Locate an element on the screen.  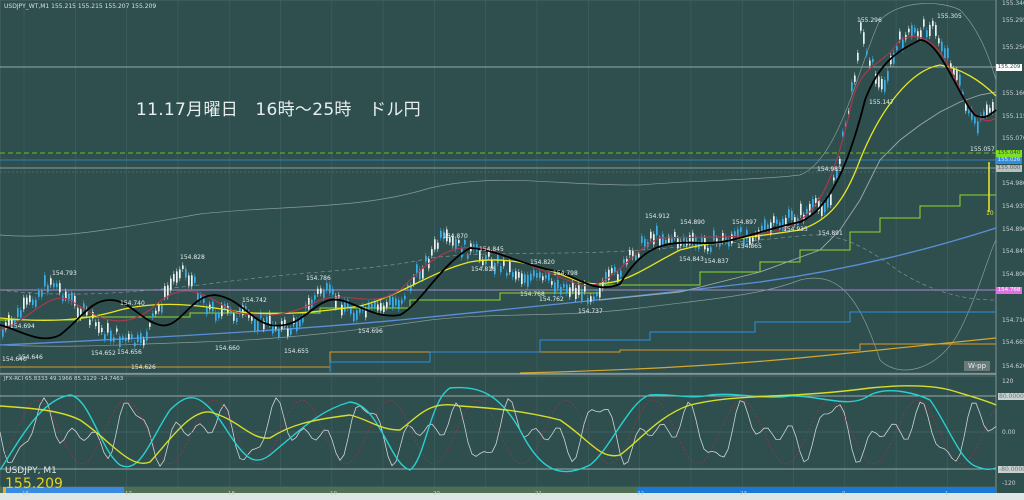
symbol-label: USDJPY, M1 is located at coordinates (31, 471).